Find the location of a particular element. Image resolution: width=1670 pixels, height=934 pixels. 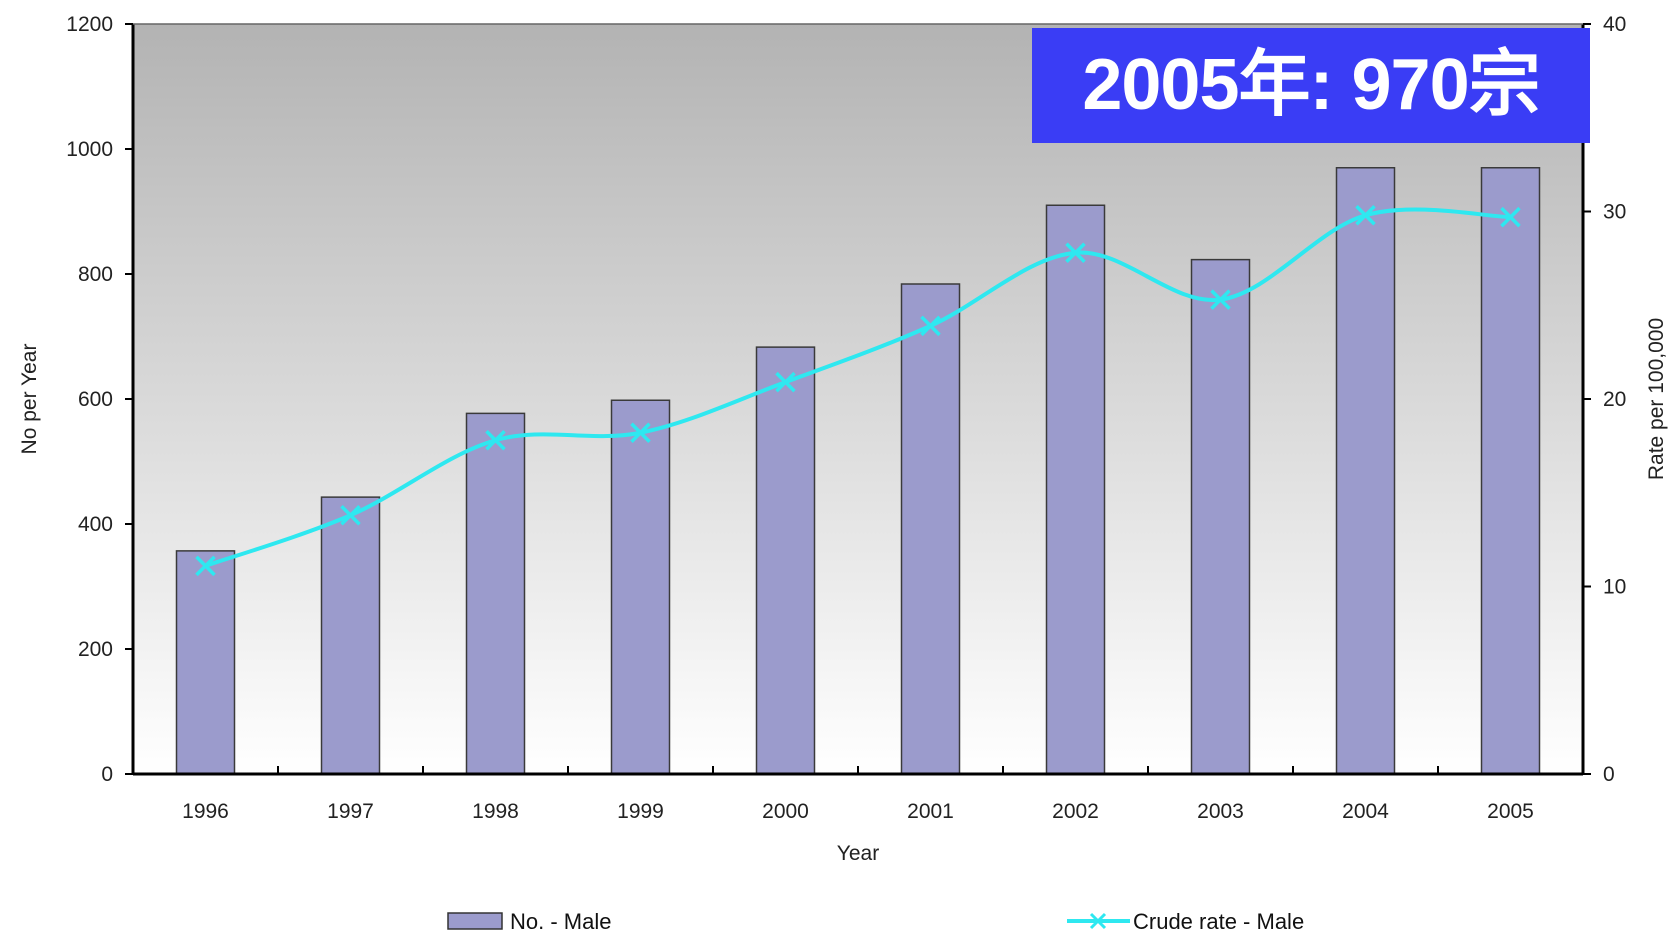

rate-point-2002 is located at coordinates (1075, 252).